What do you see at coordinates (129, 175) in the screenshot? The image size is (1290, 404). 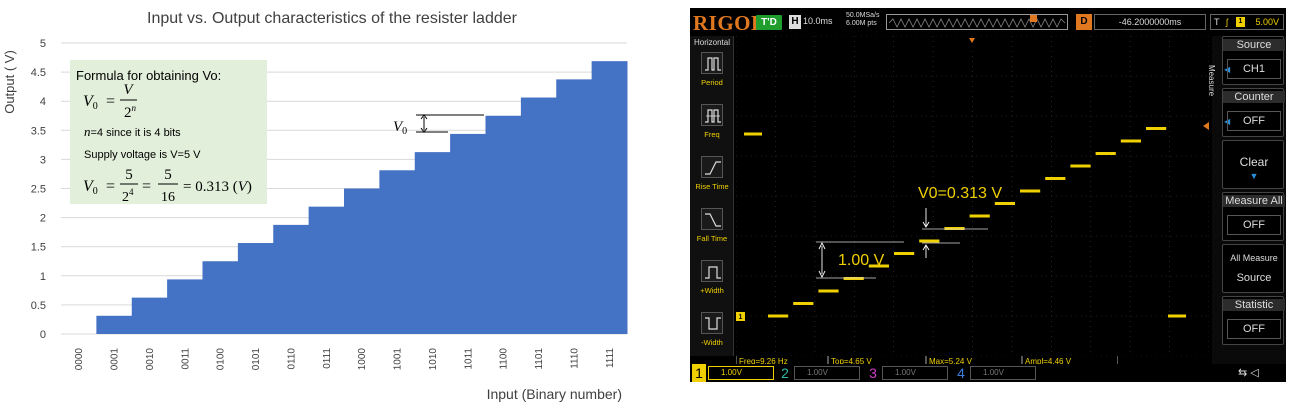 I see `svg-text: 5` at bounding box center [129, 175].